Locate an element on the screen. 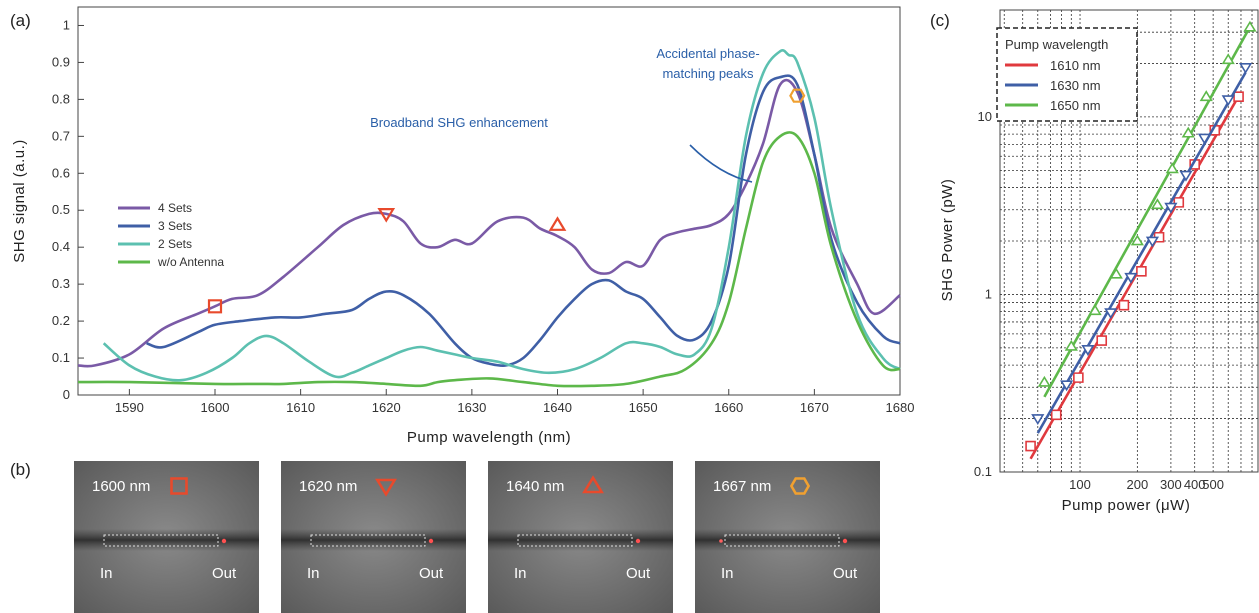 The height and width of the screenshot is (613, 1259). chart-c-series is located at coordinates (1141, 240).